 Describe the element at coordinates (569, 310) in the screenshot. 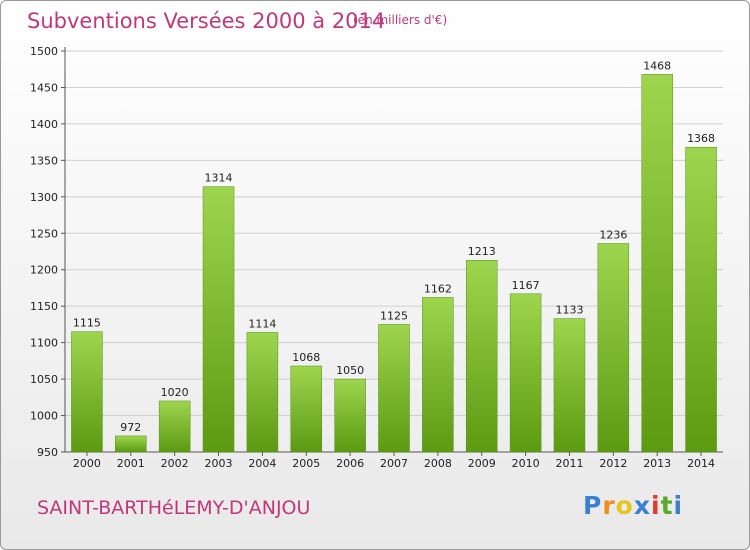

I see `data-label-2011: 1133` at that location.